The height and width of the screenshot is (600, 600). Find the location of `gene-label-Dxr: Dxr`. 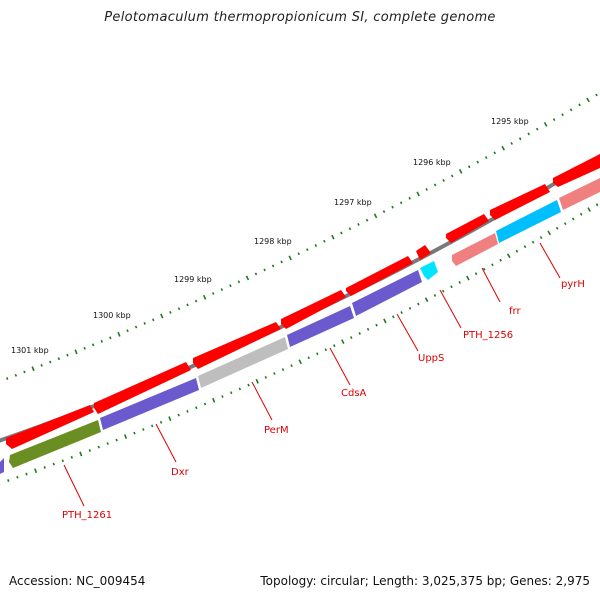

gene-label-Dxr: Dxr is located at coordinates (180, 472).